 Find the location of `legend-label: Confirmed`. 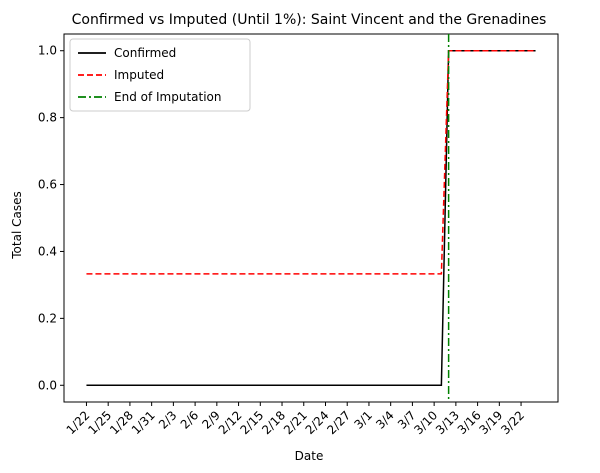

legend-label: Confirmed is located at coordinates (145, 53).